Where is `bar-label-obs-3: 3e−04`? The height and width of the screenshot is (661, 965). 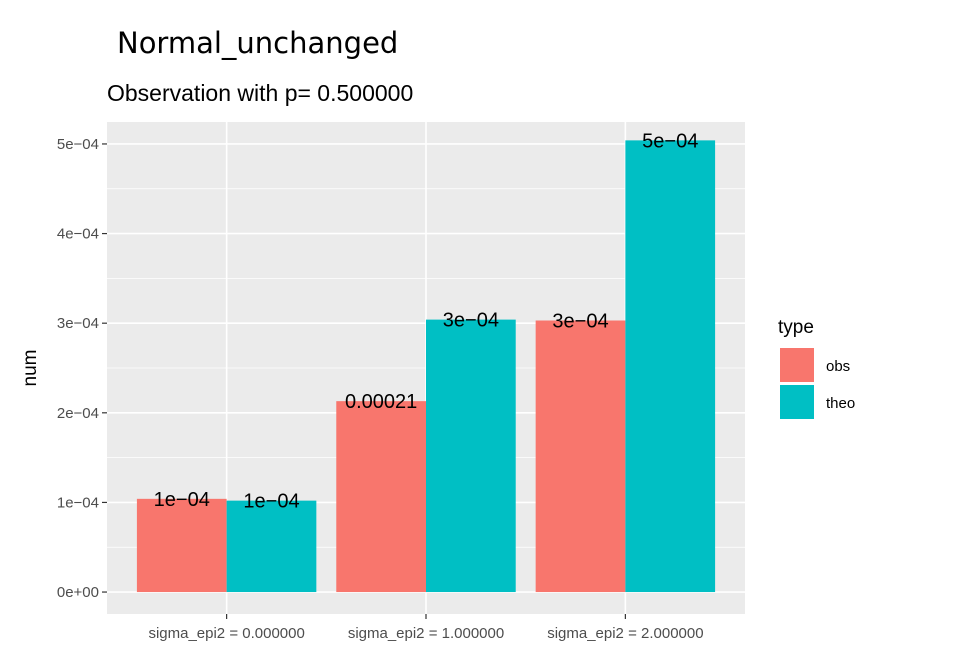
bar-label-obs-3: 3e−04 is located at coordinates (580, 322).